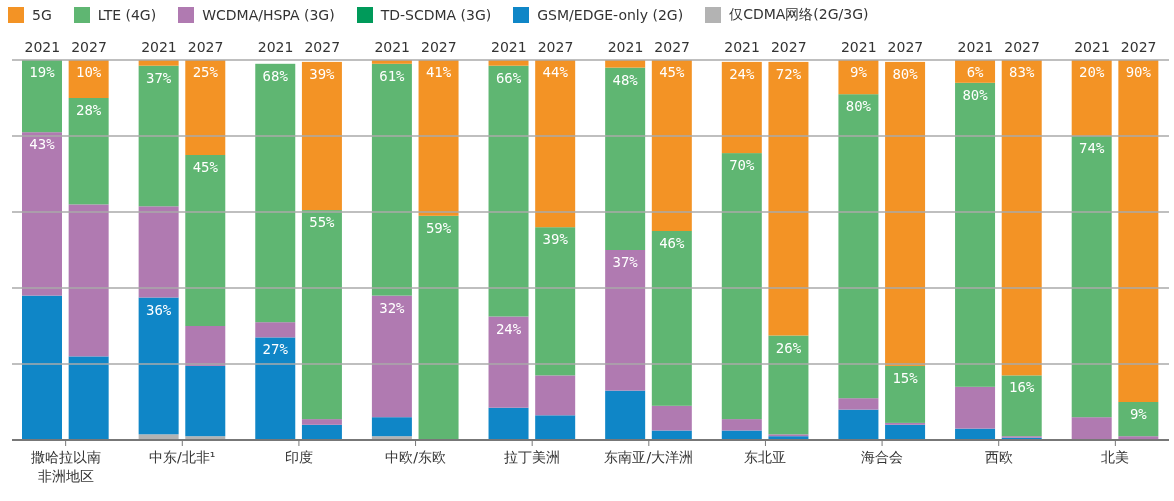 Image resolution: width=1174 pixels, height=501 pixels. I want to click on data-label: 66%, so click(508, 77).